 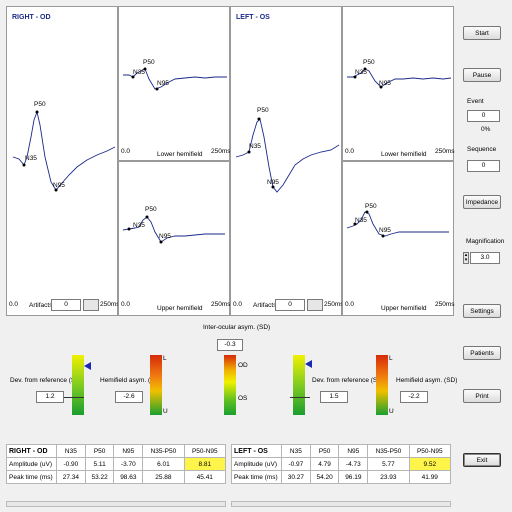 What do you see at coordinates (348, 380) in the screenshot?
I see `left-dev-label: Dev. from reference (SD)` at bounding box center [348, 380].